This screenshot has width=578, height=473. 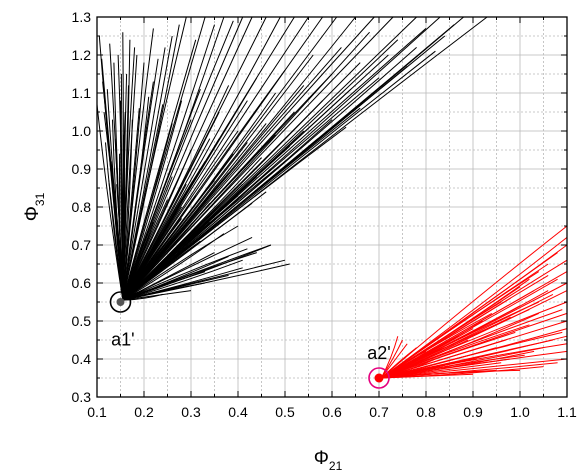 I want to click on label-a1: a1', so click(x=122, y=340).